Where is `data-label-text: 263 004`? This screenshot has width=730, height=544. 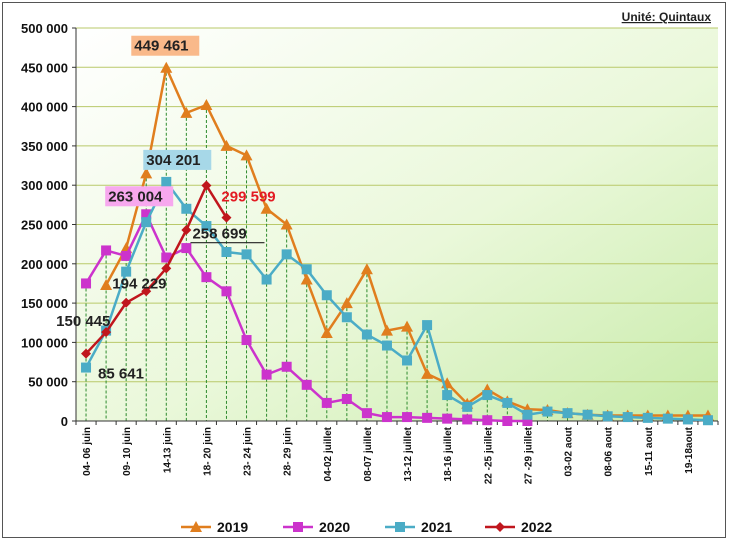
data-label-text: 263 004 is located at coordinates (135, 196).